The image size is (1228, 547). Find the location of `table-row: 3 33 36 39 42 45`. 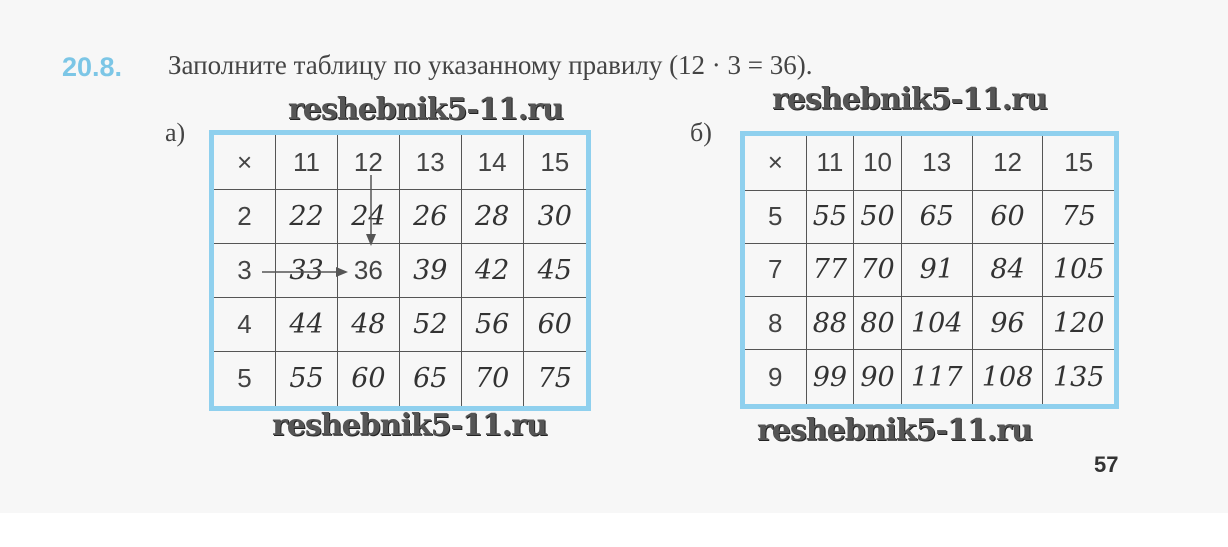

table-row: 3 33 36 39 42 45 is located at coordinates (400, 270).